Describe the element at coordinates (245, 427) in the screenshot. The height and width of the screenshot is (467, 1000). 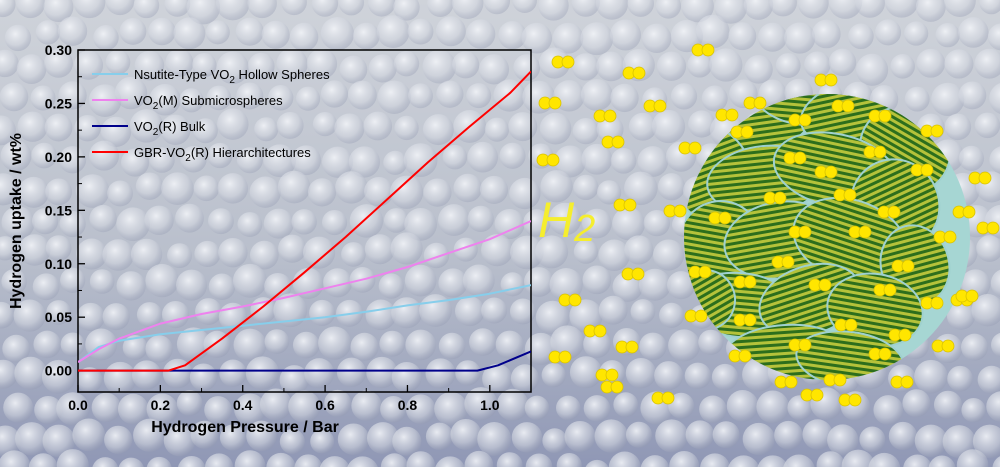
I see `x-axis-label: Hydrogen Pressure / Bar` at that location.